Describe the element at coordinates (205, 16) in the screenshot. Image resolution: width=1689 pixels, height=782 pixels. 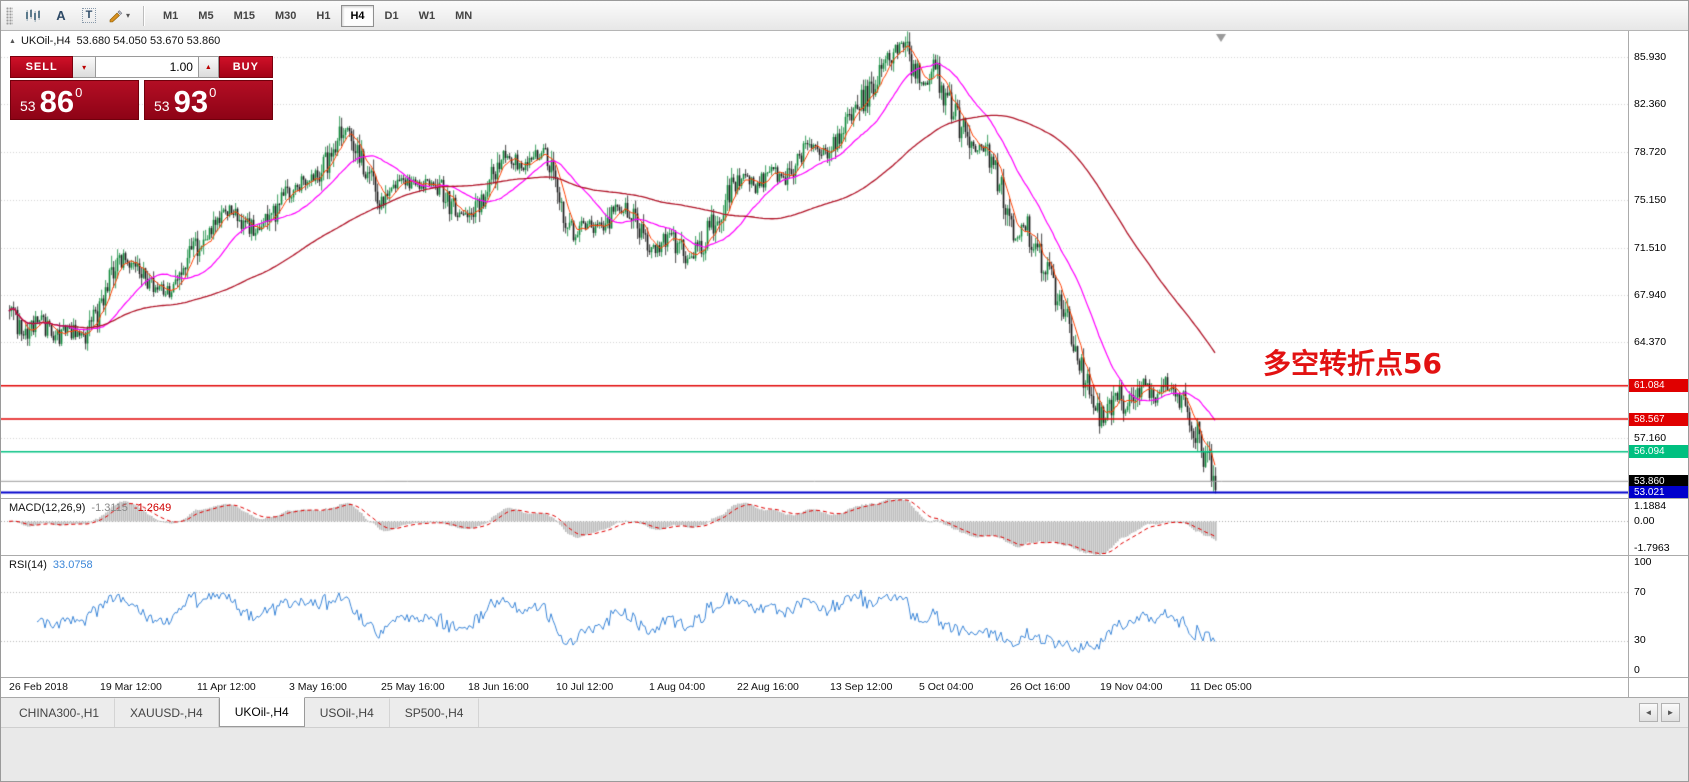
I see `timeframe-m5-button: M5` at that location.